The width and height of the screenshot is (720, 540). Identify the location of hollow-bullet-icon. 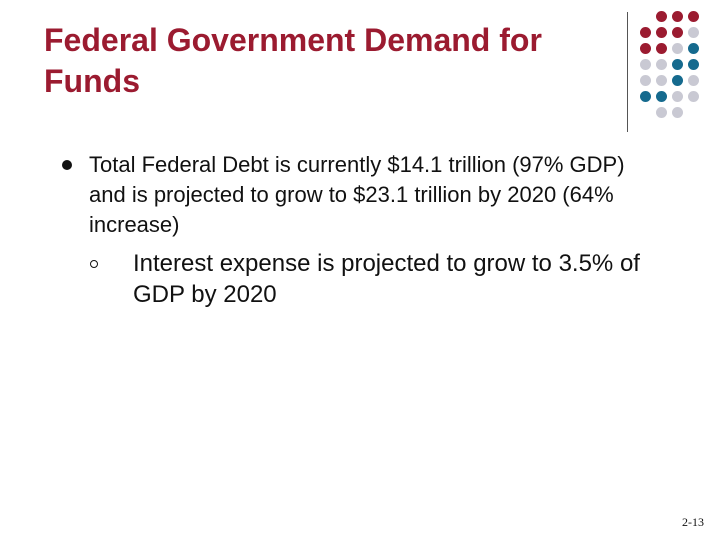
(94, 264).